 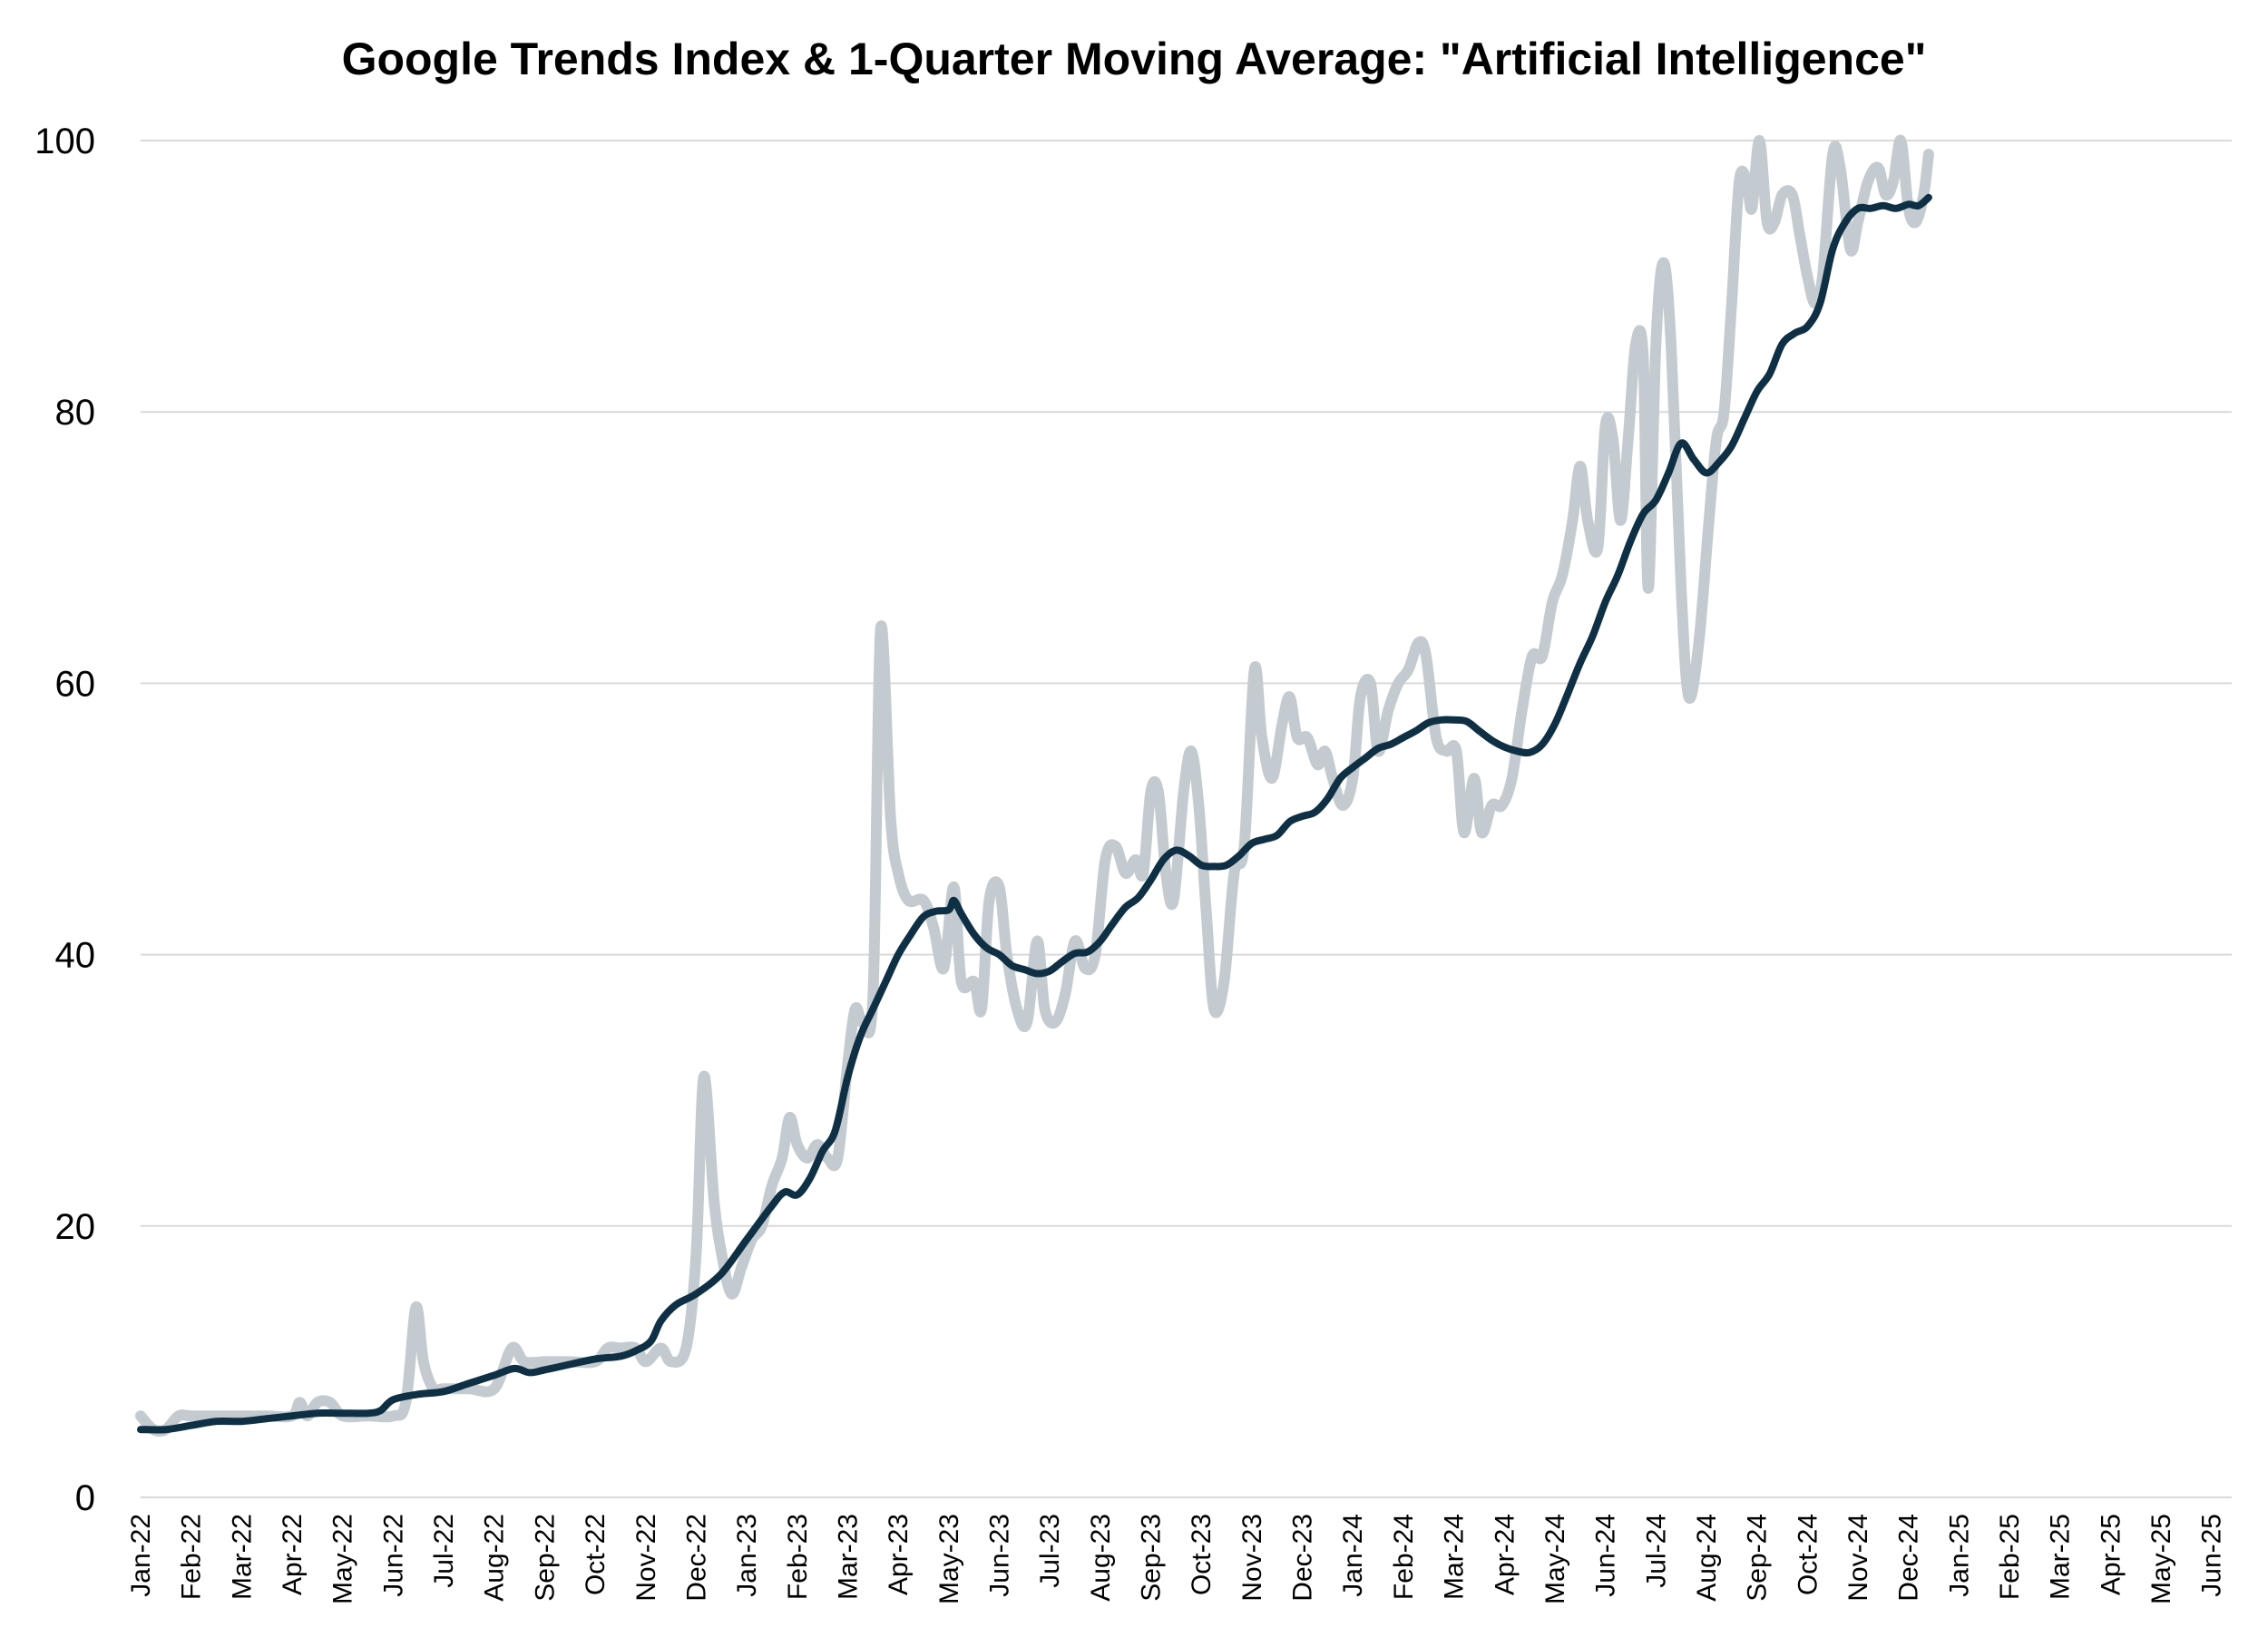 What do you see at coordinates (1758, 1558) in the screenshot?
I see `x-tick-label: Sep-24` at bounding box center [1758, 1558].